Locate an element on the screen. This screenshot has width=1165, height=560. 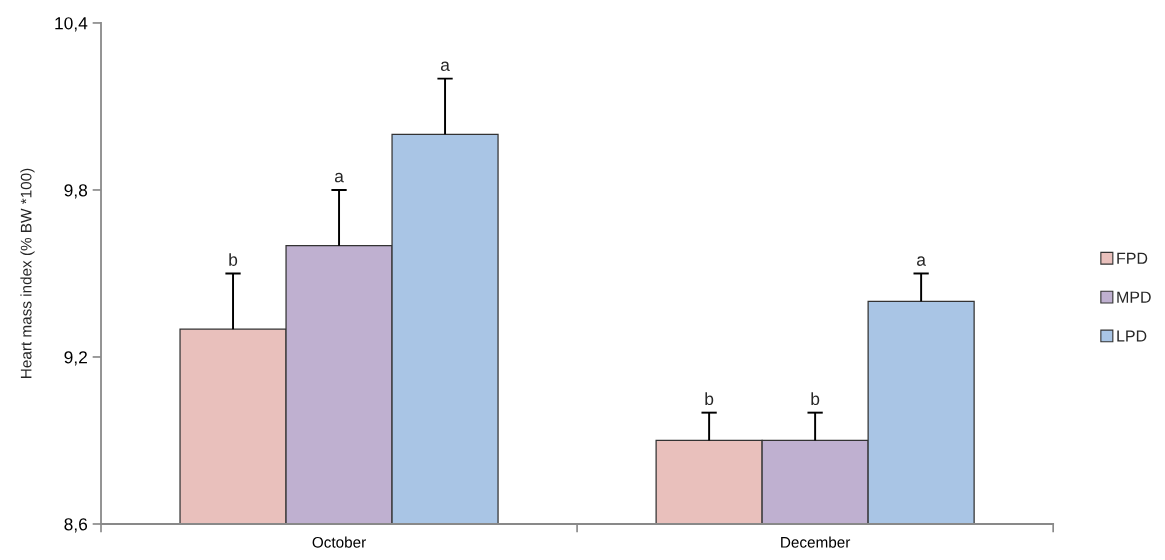
y-tick-label: 9,2 is located at coordinates (75, 358).